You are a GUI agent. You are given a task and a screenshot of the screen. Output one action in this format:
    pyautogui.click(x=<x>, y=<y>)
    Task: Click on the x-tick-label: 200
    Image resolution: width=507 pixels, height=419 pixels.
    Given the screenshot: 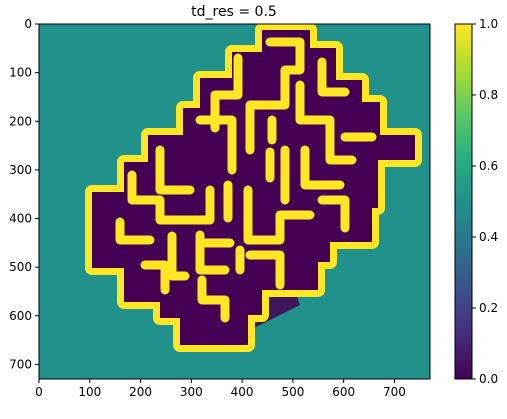 What is the action you would take?
    pyautogui.click(x=140, y=392)
    